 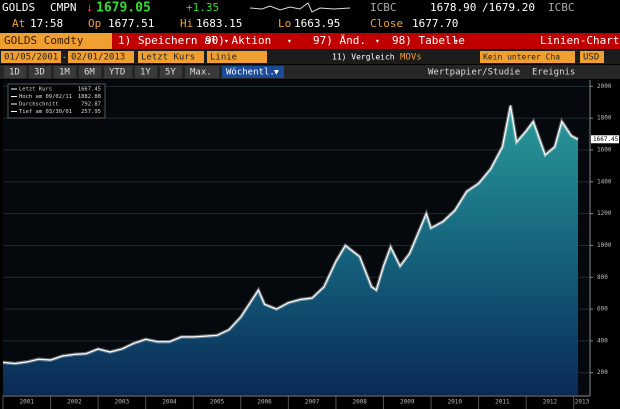 What do you see at coordinates (474, 73) in the screenshot?
I see `study: Wertpapier/Studie` at bounding box center [474, 73].